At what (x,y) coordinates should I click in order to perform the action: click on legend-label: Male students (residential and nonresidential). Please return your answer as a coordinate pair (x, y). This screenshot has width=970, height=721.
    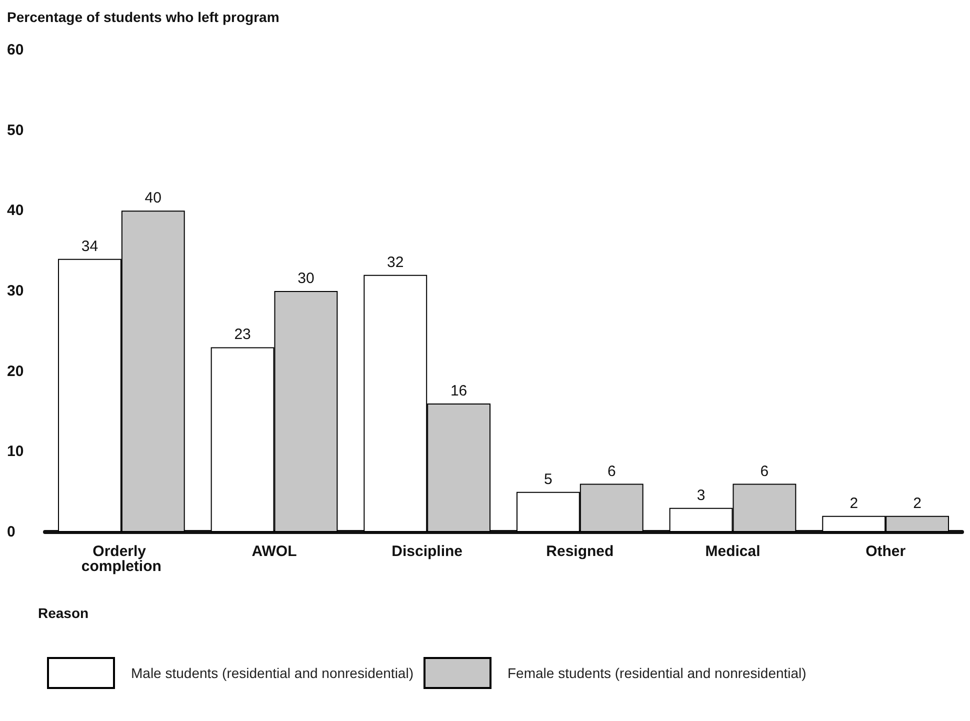
    Looking at the image, I should click on (272, 673).